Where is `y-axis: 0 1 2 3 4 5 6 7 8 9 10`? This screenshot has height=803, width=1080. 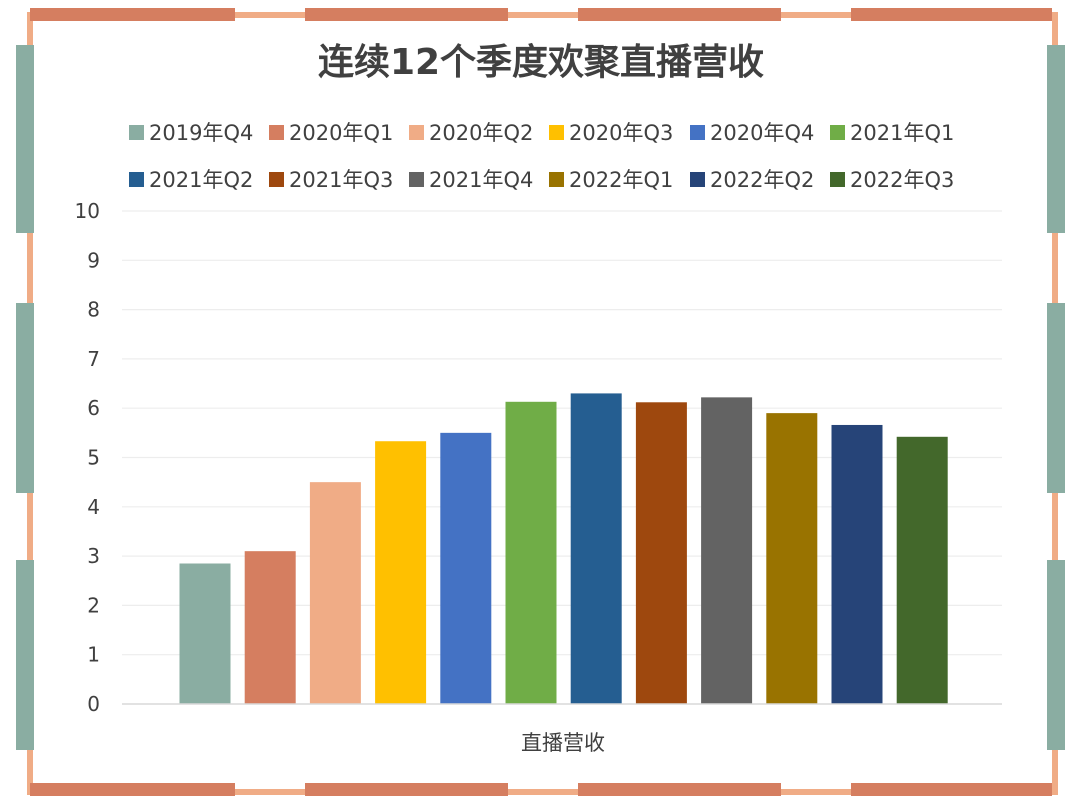
y-axis: 0 1 2 3 4 5 6 7 8 9 10 is located at coordinates (87, 457).